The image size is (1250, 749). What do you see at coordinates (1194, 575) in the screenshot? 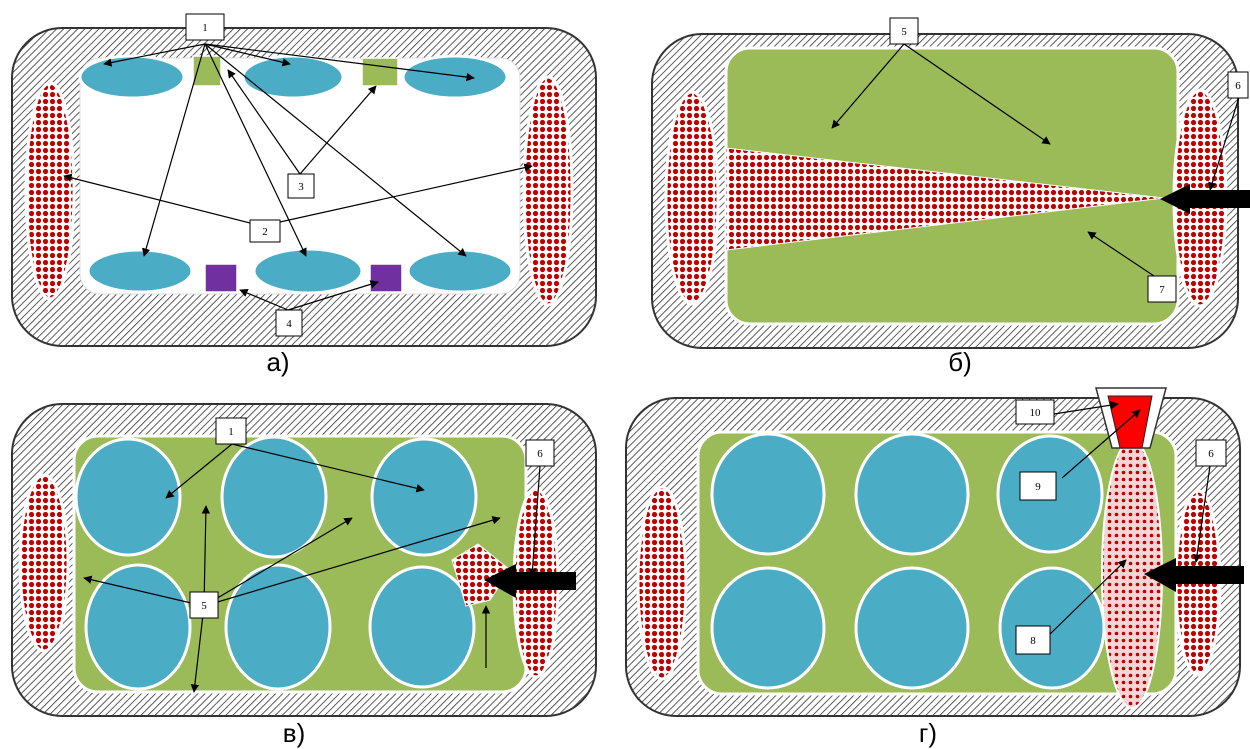
I see `panel-g-entry-arrow` at bounding box center [1194, 575].